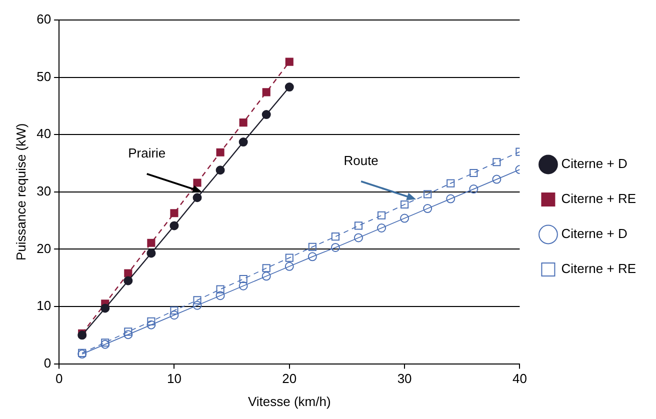 The width and height of the screenshot is (656, 419). Describe the element at coordinates (404, 378) in the screenshot. I see `x-tick-label: 30` at that location.